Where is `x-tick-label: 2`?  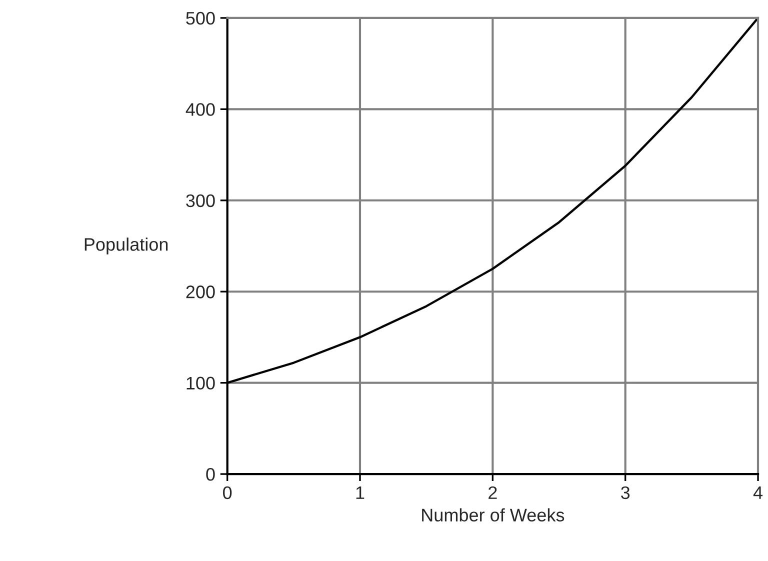
x-tick-label: 2 is located at coordinates (492, 492).